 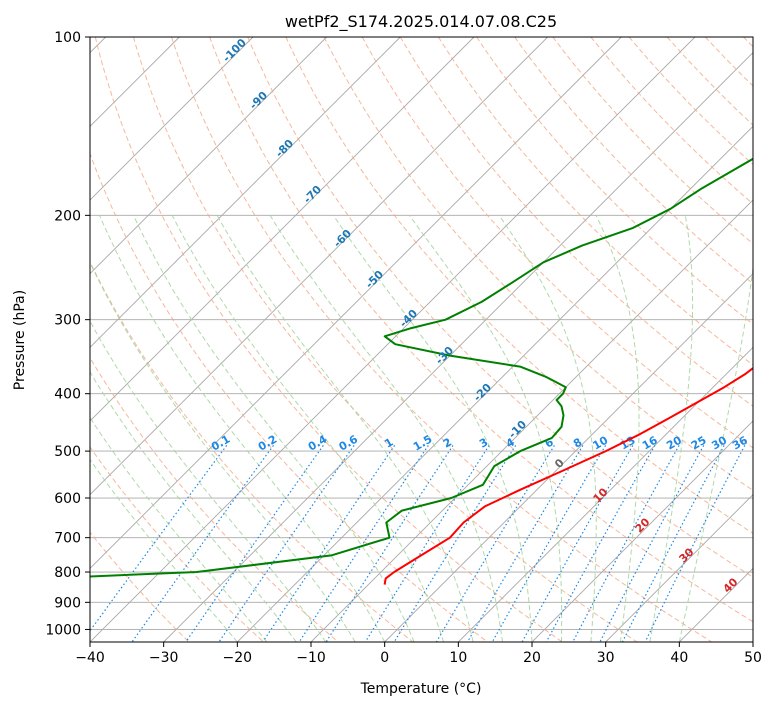 I want to click on y-tick-label: 300, so click(x=67, y=321).